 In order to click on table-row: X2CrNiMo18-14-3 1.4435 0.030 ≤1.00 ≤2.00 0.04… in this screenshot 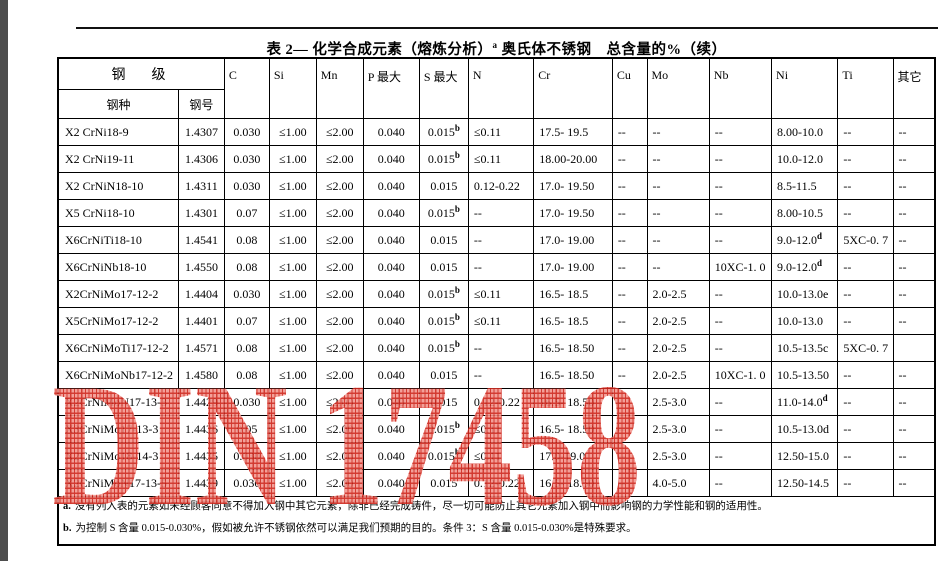, I will do `click(496, 456)`.